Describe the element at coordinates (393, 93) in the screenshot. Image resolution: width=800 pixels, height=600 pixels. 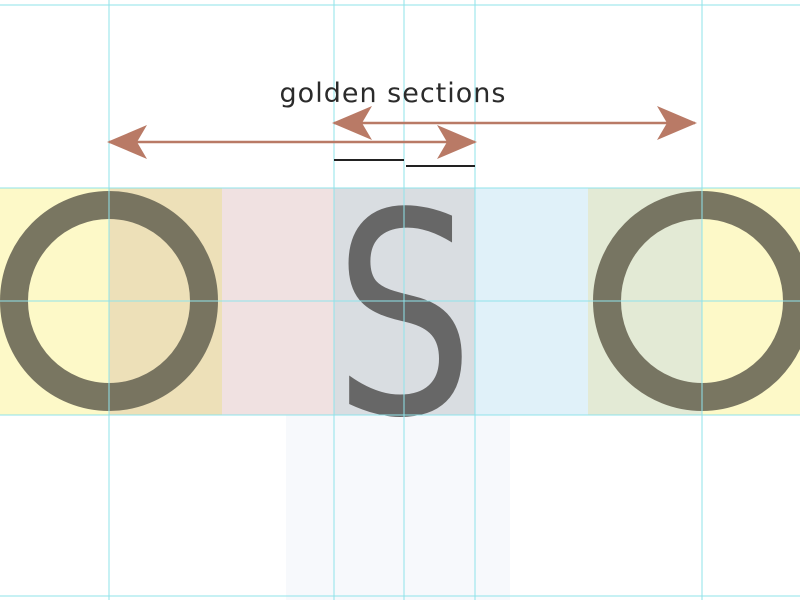
I see `diagram-caption: golden sections` at that location.